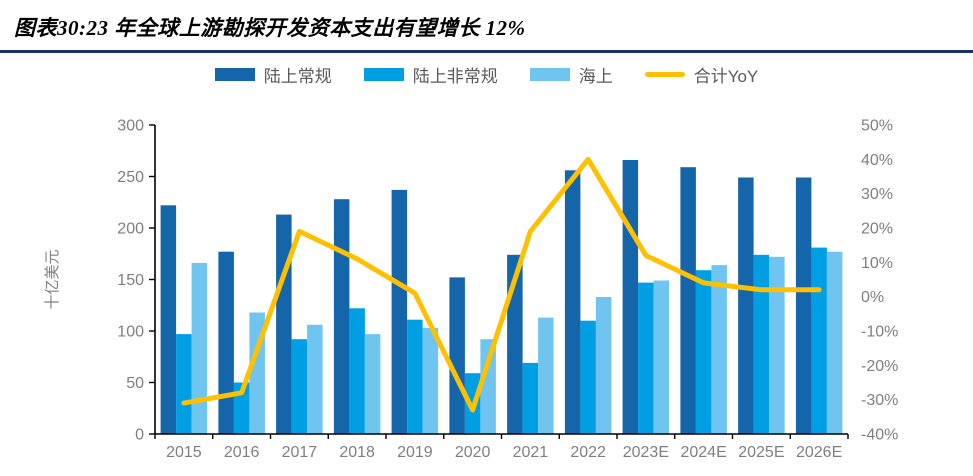 The image size is (973, 476). I want to click on svg-text: 2024E, so click(703, 452).